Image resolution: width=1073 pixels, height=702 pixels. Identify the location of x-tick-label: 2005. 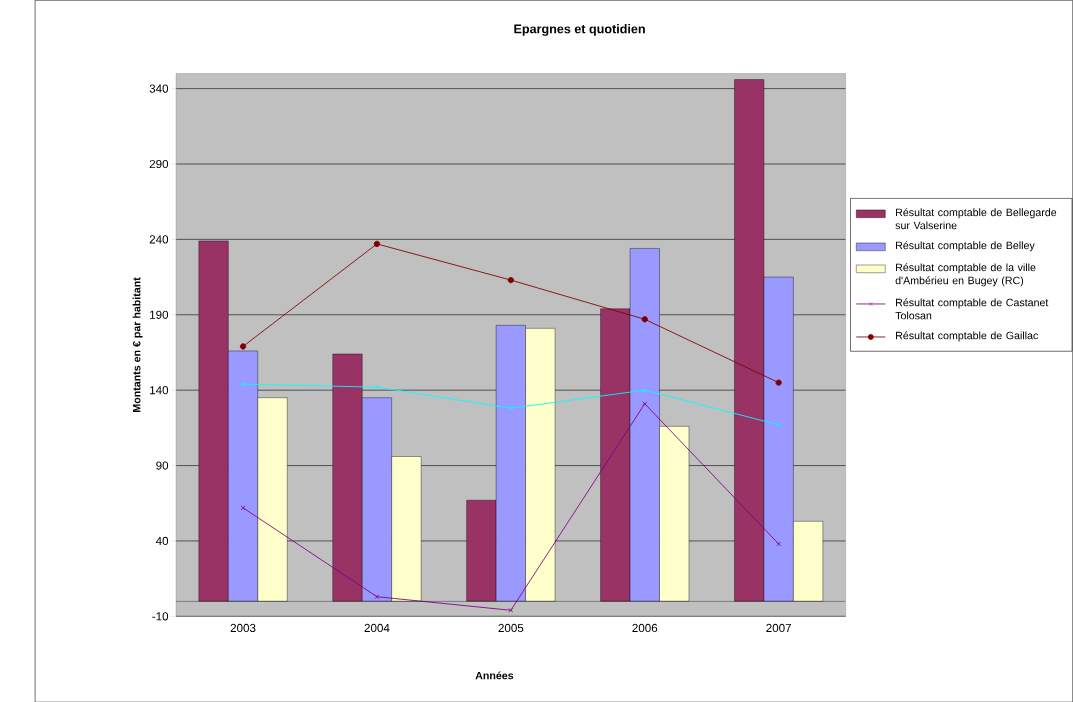
(511, 627).